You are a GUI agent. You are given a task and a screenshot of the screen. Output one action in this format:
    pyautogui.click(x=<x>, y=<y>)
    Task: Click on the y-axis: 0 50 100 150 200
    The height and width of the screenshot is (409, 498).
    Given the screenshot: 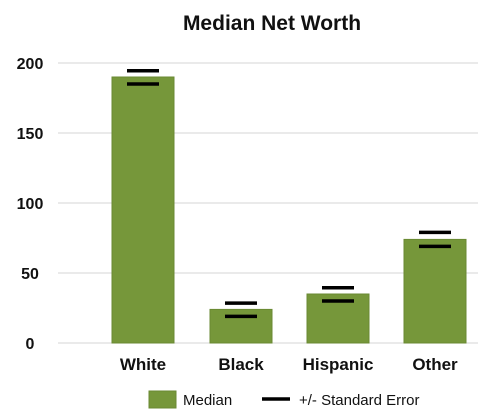 What is the action you would take?
    pyautogui.click(x=30, y=204)
    